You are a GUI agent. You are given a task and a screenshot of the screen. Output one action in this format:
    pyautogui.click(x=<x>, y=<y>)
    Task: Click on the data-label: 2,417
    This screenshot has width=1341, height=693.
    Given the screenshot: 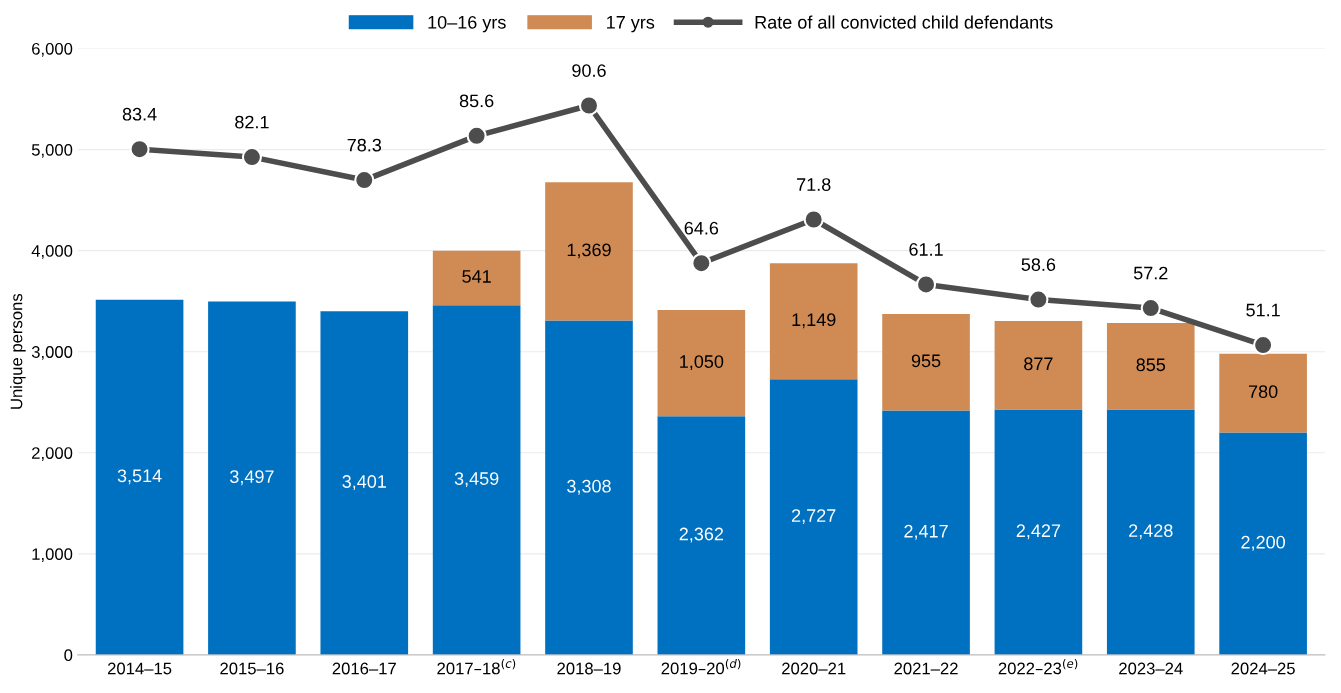 What is the action you would take?
    pyautogui.click(x=926, y=532)
    